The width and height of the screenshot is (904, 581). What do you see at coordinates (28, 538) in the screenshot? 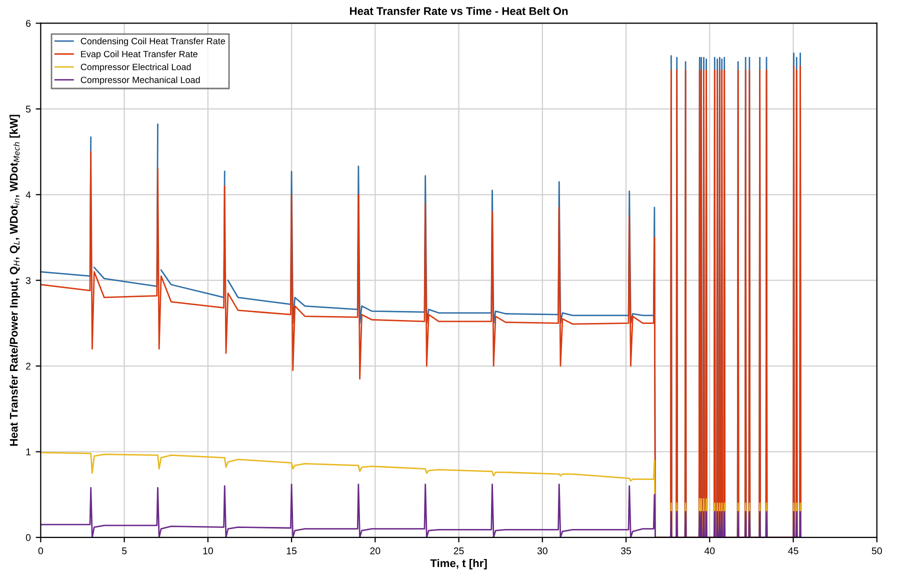
I see `y-tick-label: 0` at bounding box center [28, 538].